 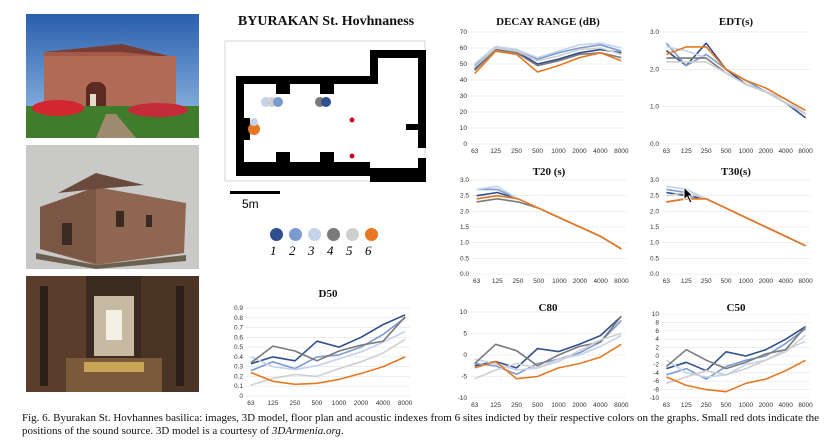 I want to click on scale-label: 5m, so click(x=250, y=204).